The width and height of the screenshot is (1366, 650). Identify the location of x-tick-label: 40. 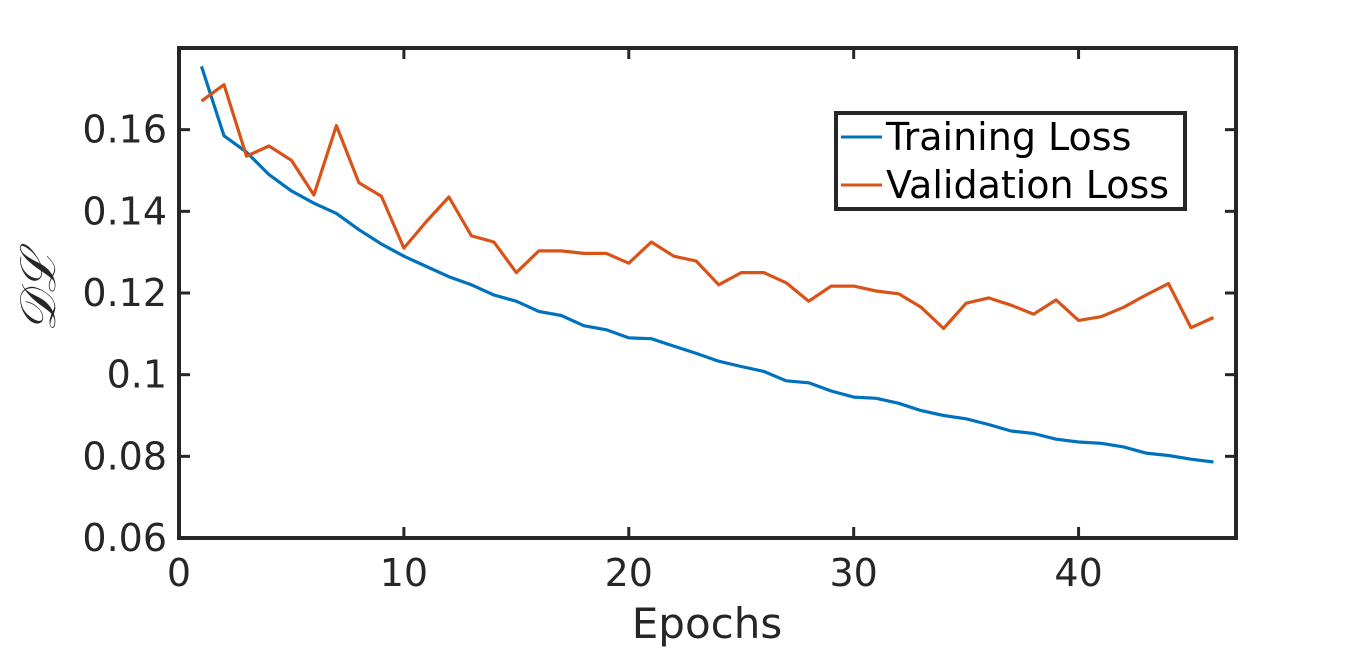
(1078, 573).